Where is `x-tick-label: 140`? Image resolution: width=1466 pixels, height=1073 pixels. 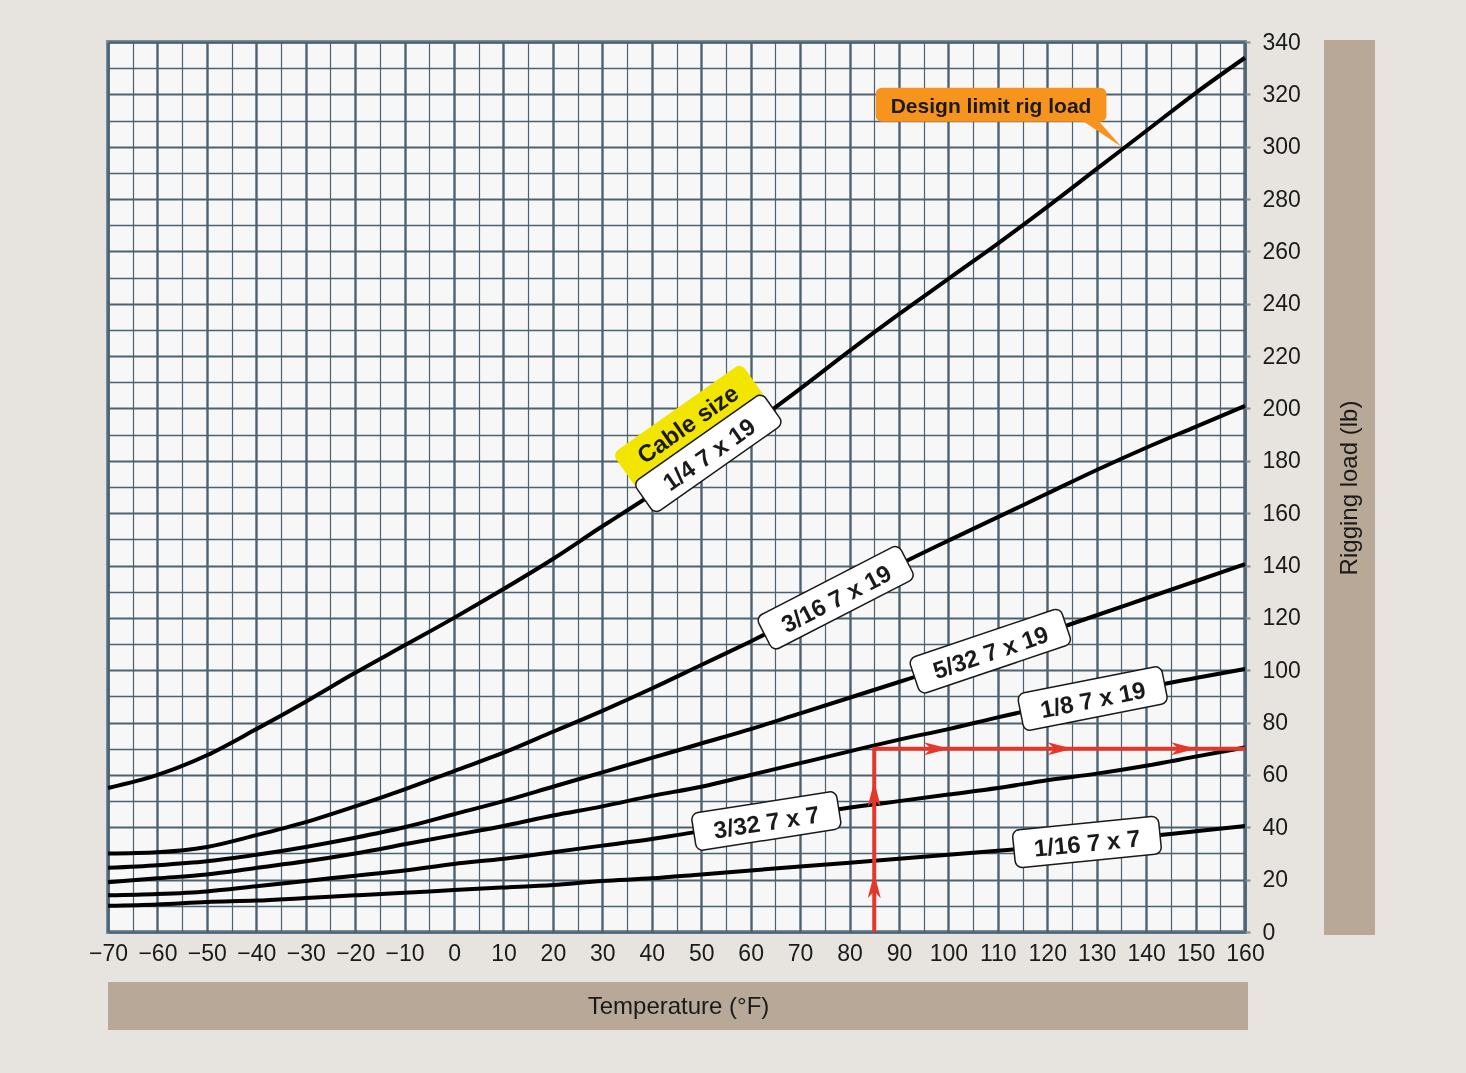
x-tick-label: 140 is located at coordinates (1146, 952).